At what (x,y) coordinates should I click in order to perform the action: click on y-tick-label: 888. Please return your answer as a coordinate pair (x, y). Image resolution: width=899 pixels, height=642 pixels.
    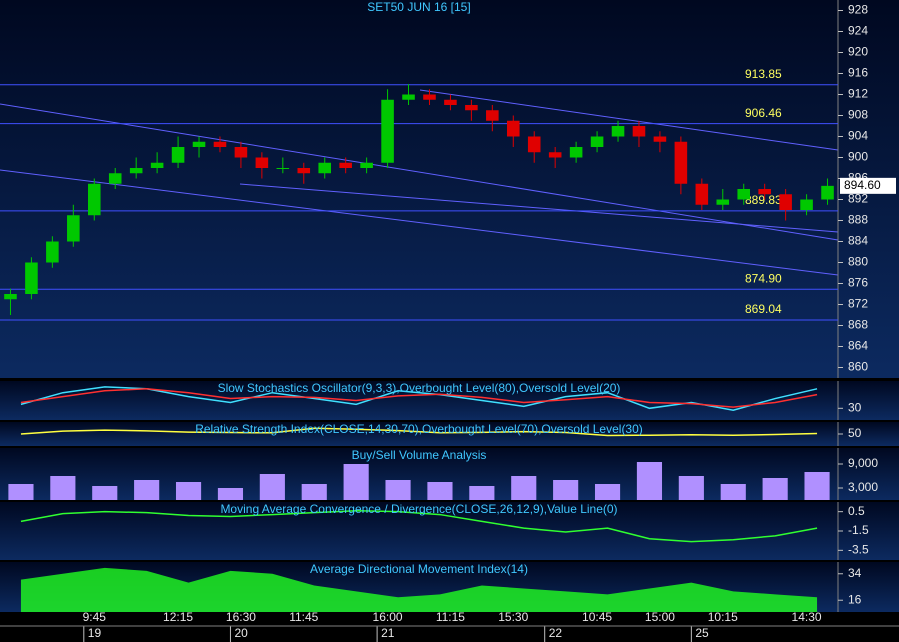
    Looking at the image, I should click on (858, 220).